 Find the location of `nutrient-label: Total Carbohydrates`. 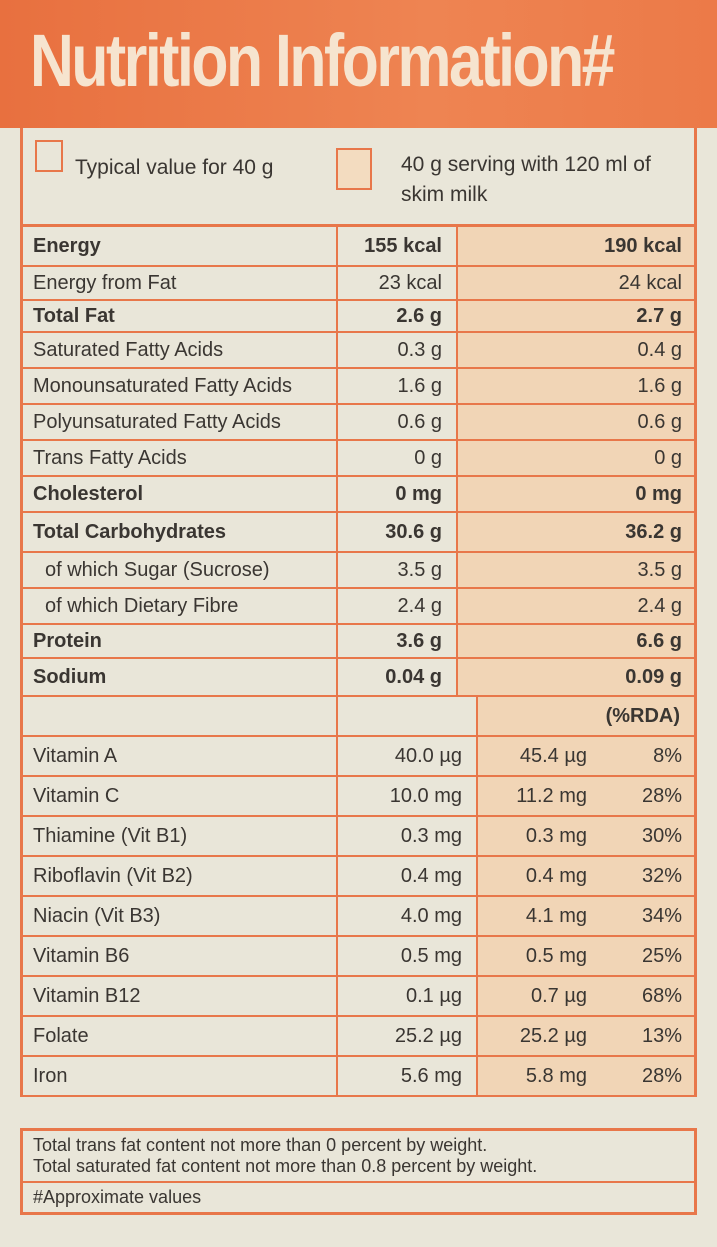

nutrient-label: Total Carbohydrates is located at coordinates (129, 531).